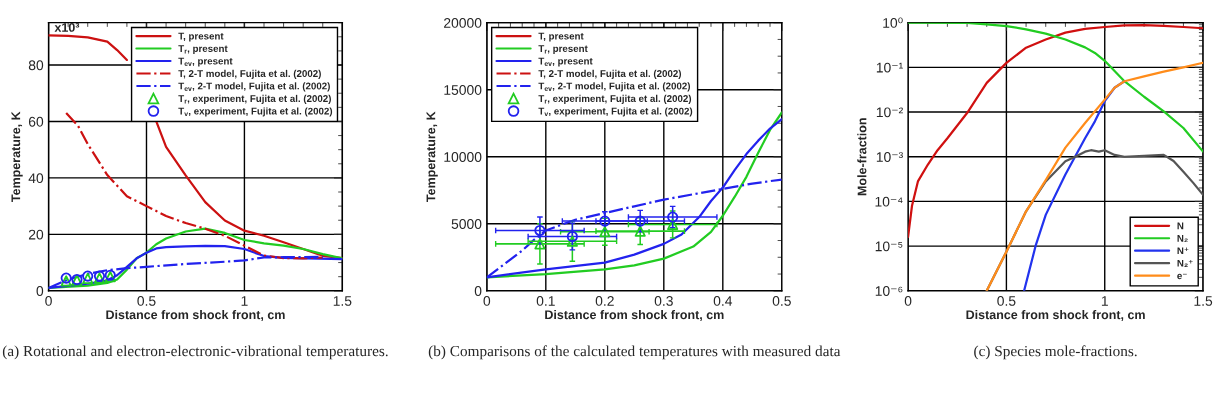 This screenshot has height=405, width=1214. I want to click on y-tick-label: 10⁻³, so click(889, 157).